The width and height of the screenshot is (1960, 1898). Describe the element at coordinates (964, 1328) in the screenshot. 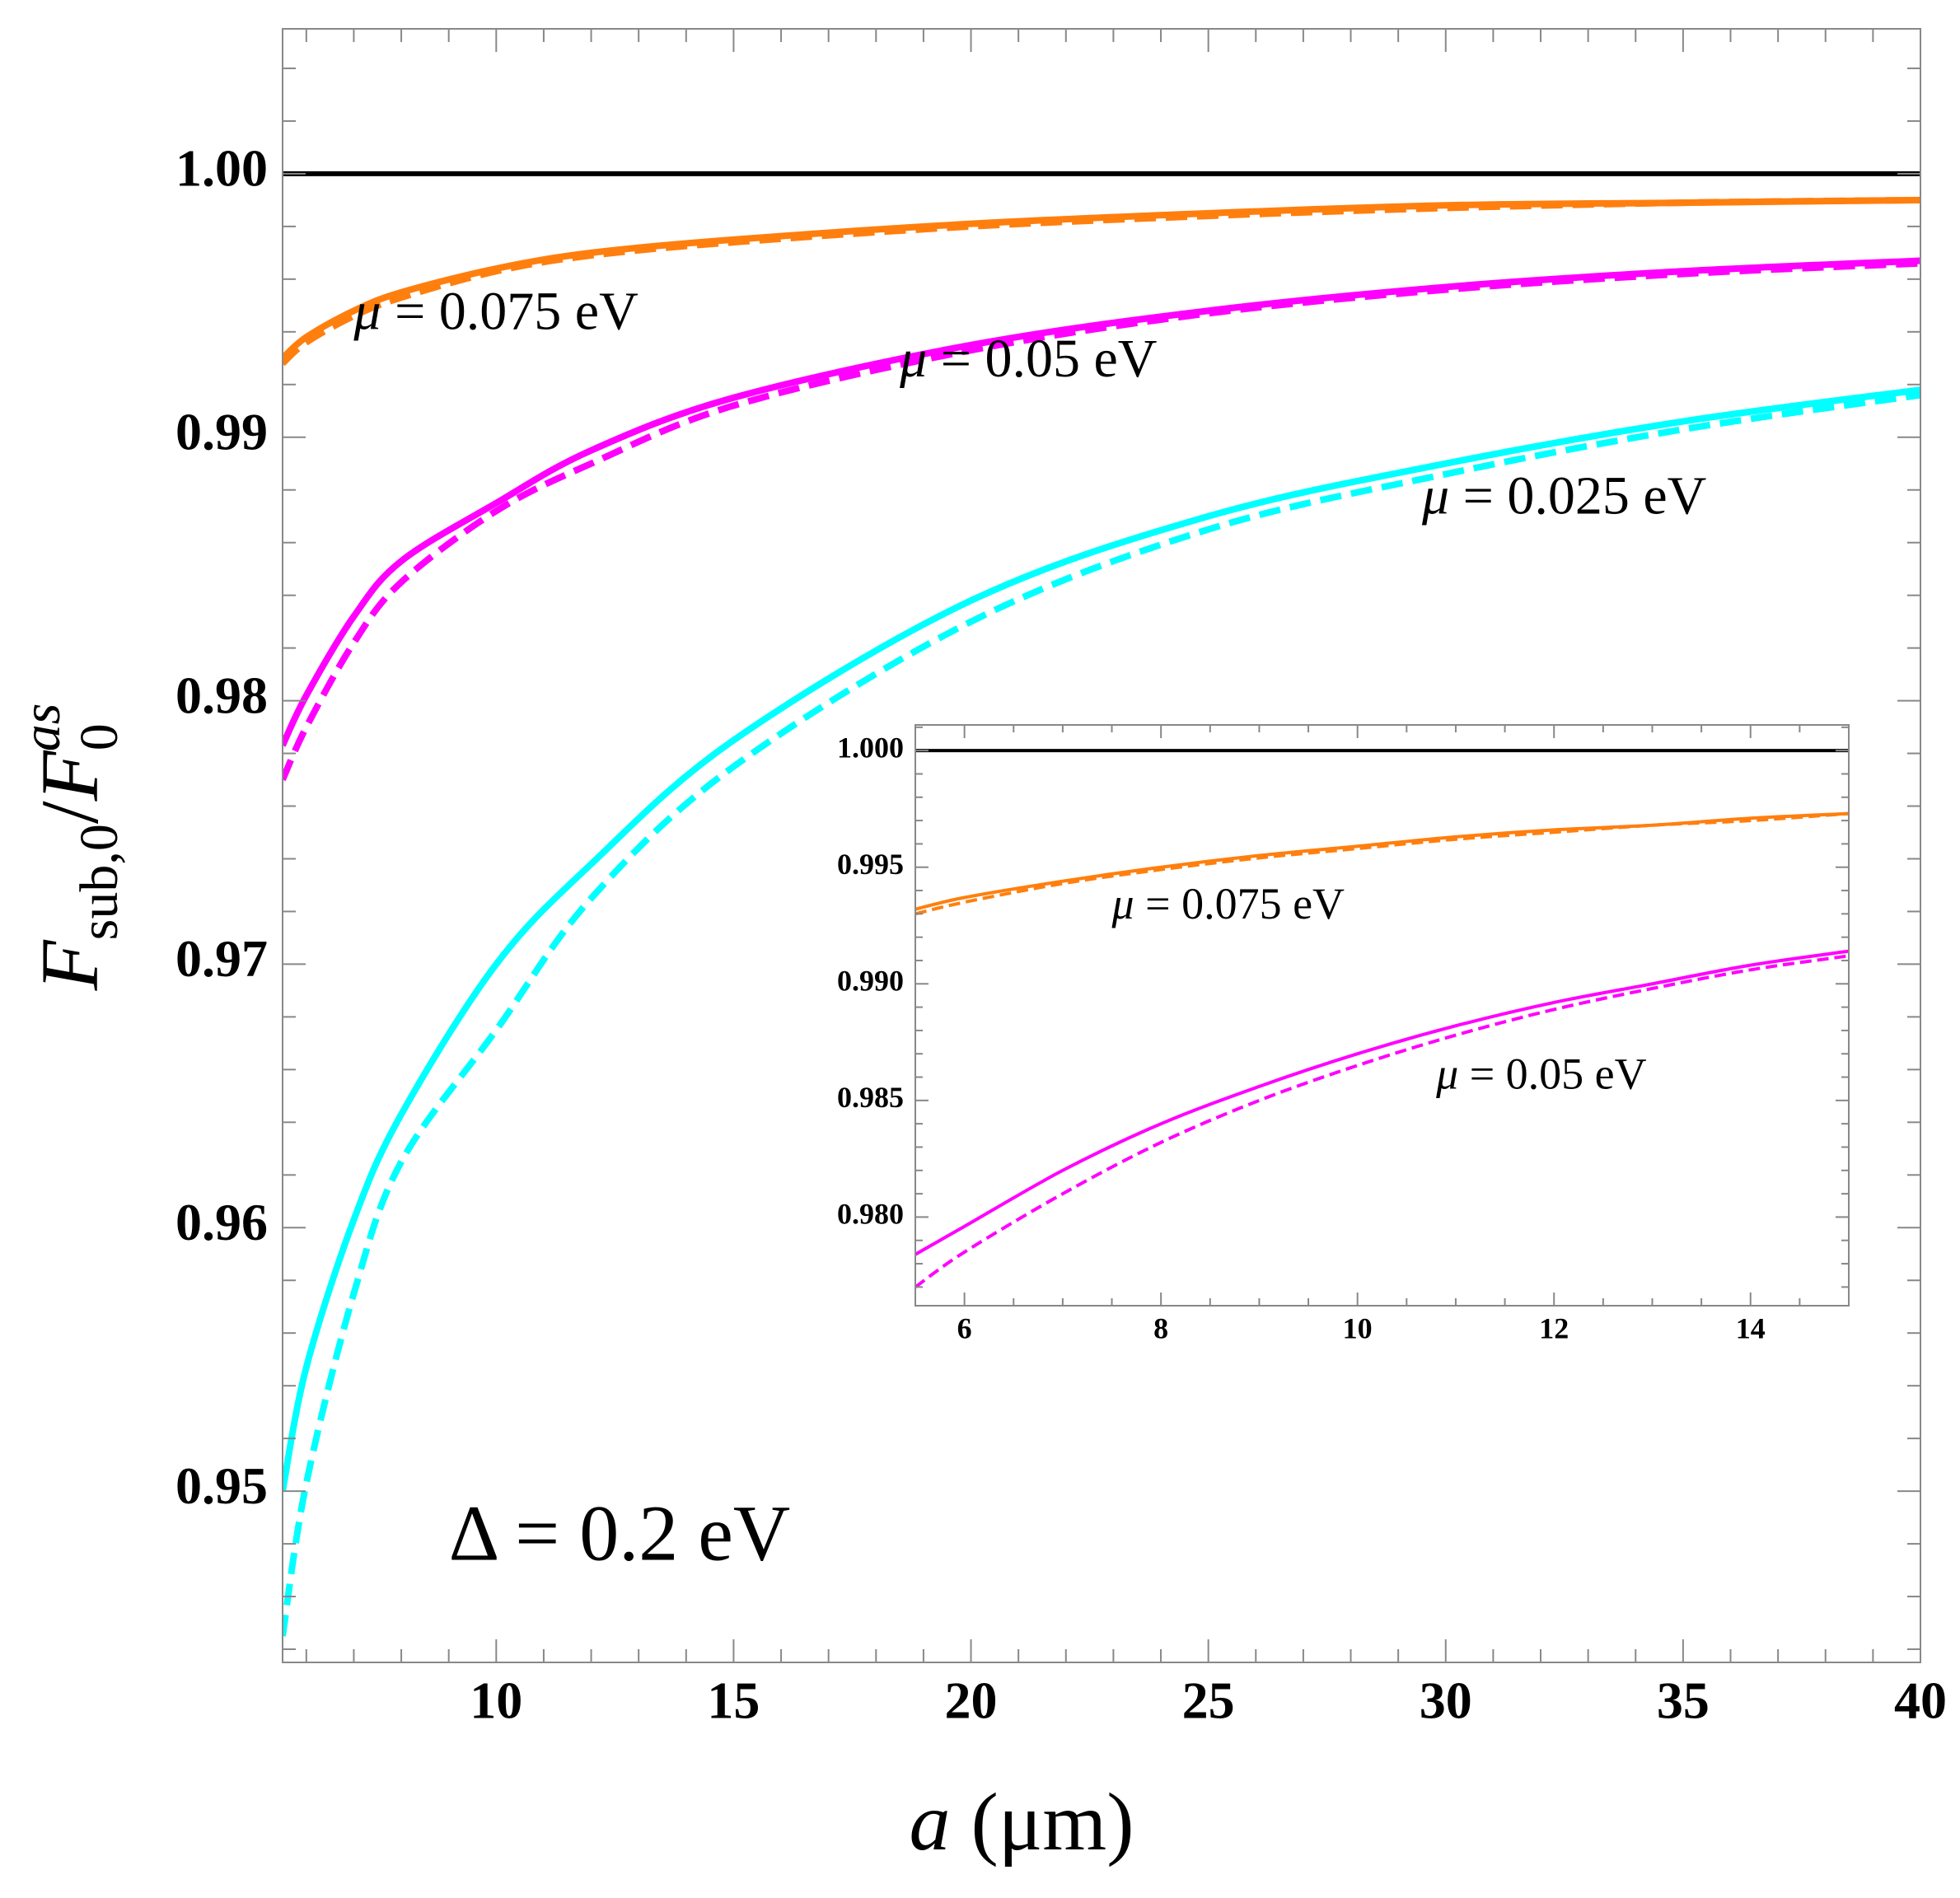

I see `inset-xtick-label: 6` at that location.